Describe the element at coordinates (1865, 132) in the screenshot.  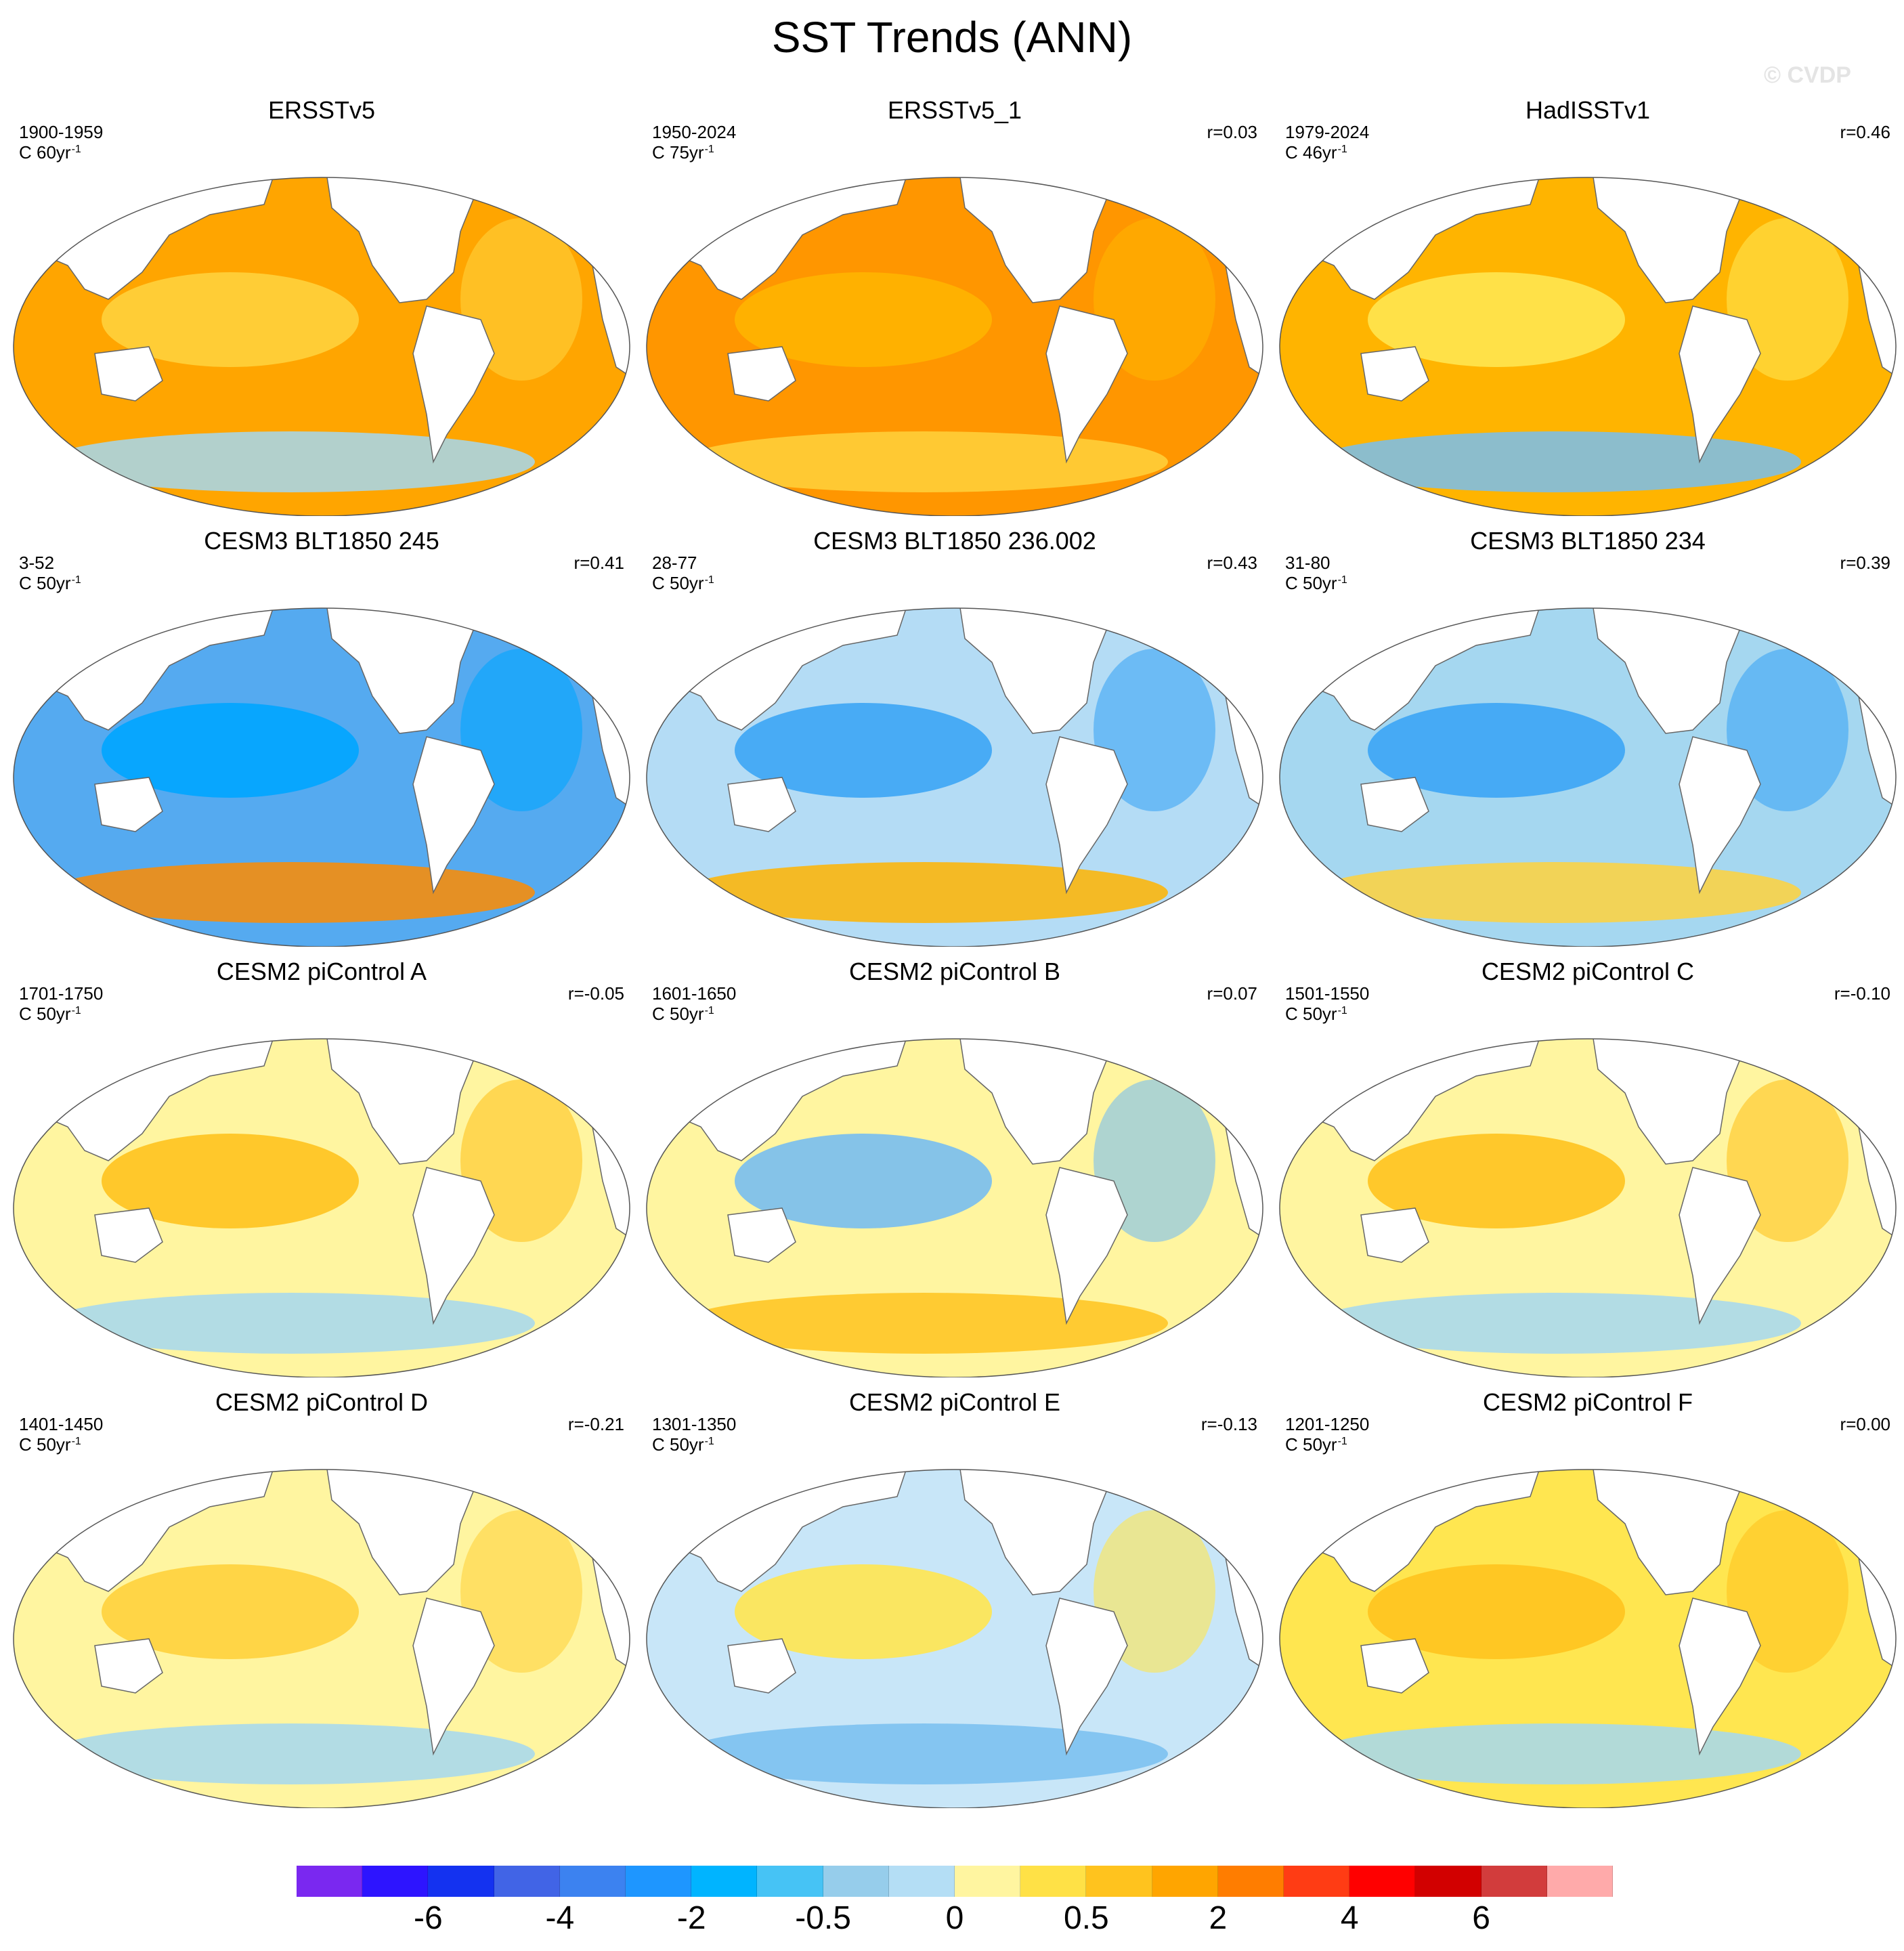
I see `panel-correlation: r=0.46` at that location.